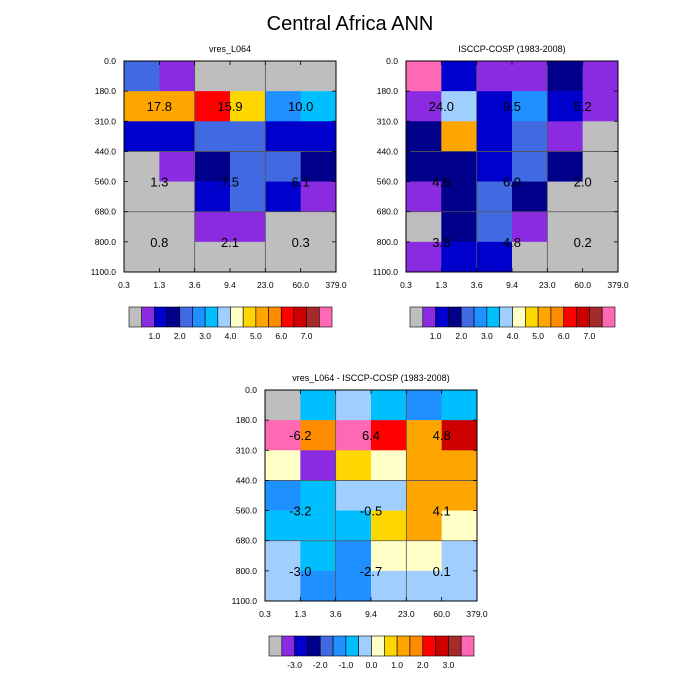 This screenshot has width=700, height=700. What do you see at coordinates (423, 665) in the screenshot?
I see `colorbar-label: 2.0` at bounding box center [423, 665].